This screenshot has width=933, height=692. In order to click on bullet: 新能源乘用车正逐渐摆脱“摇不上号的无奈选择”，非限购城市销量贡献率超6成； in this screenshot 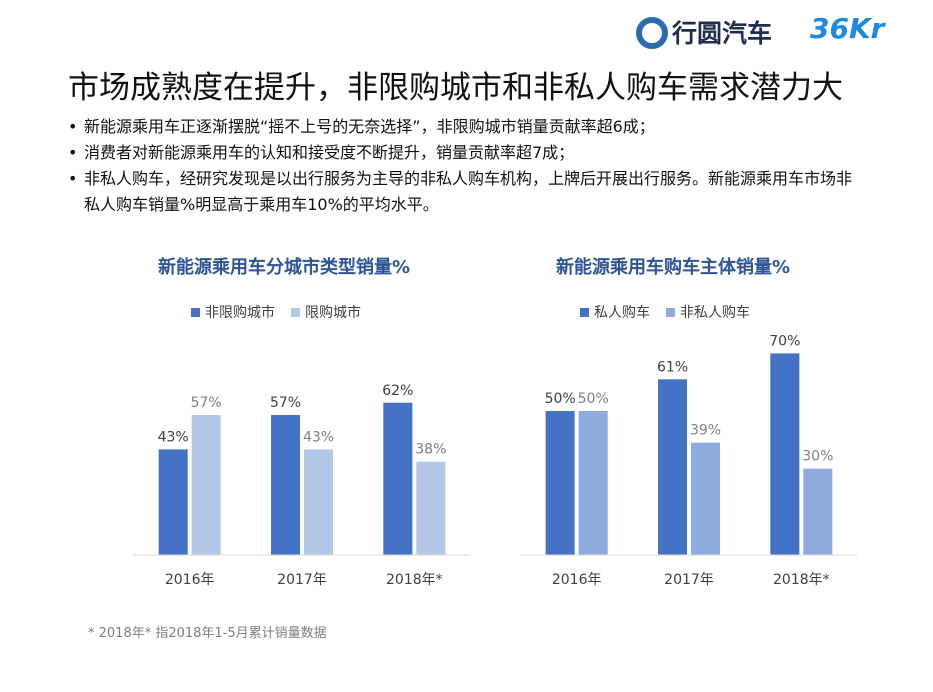, I will do `click(461, 127)`.